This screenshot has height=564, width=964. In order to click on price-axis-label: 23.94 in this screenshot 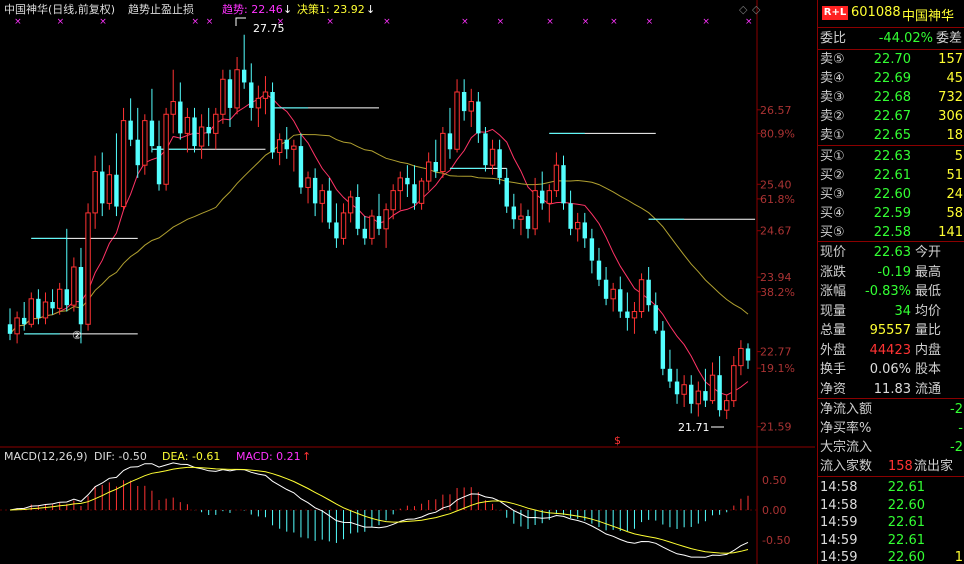, I will do `click(776, 277)`.